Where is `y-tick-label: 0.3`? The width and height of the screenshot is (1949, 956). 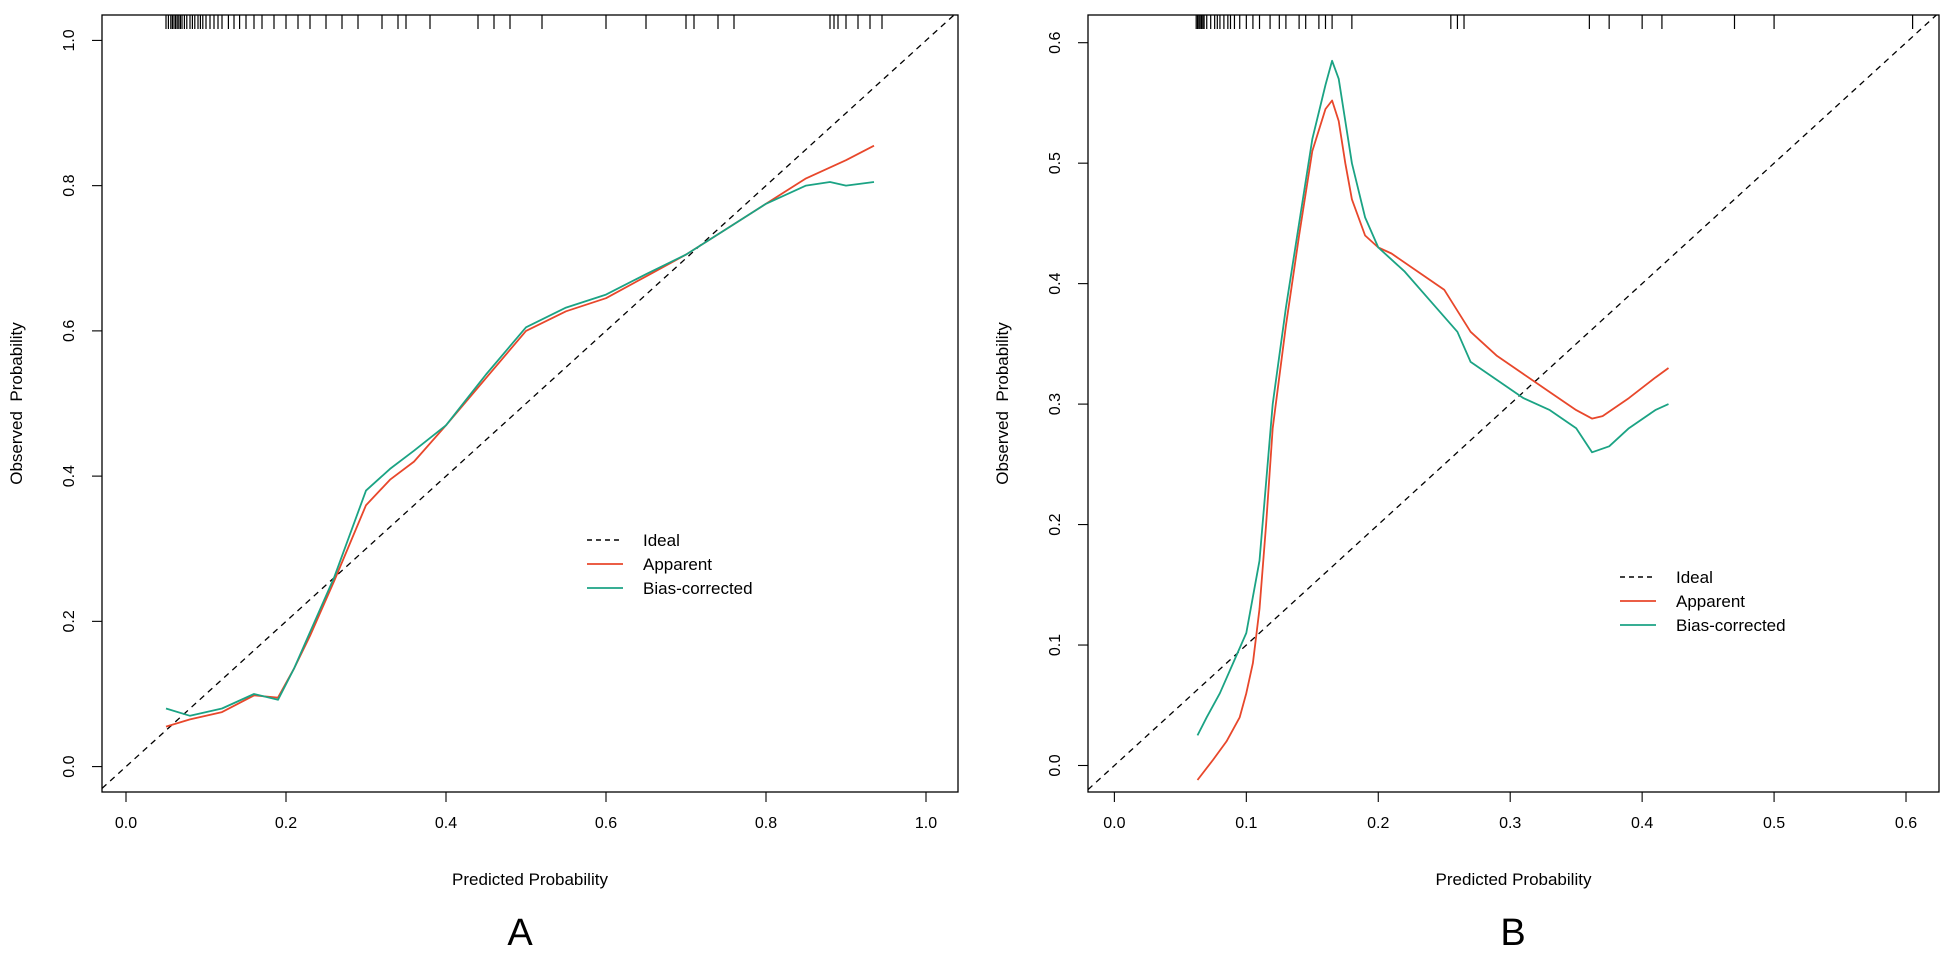 y-tick-label: 0.3 is located at coordinates (1055, 404).